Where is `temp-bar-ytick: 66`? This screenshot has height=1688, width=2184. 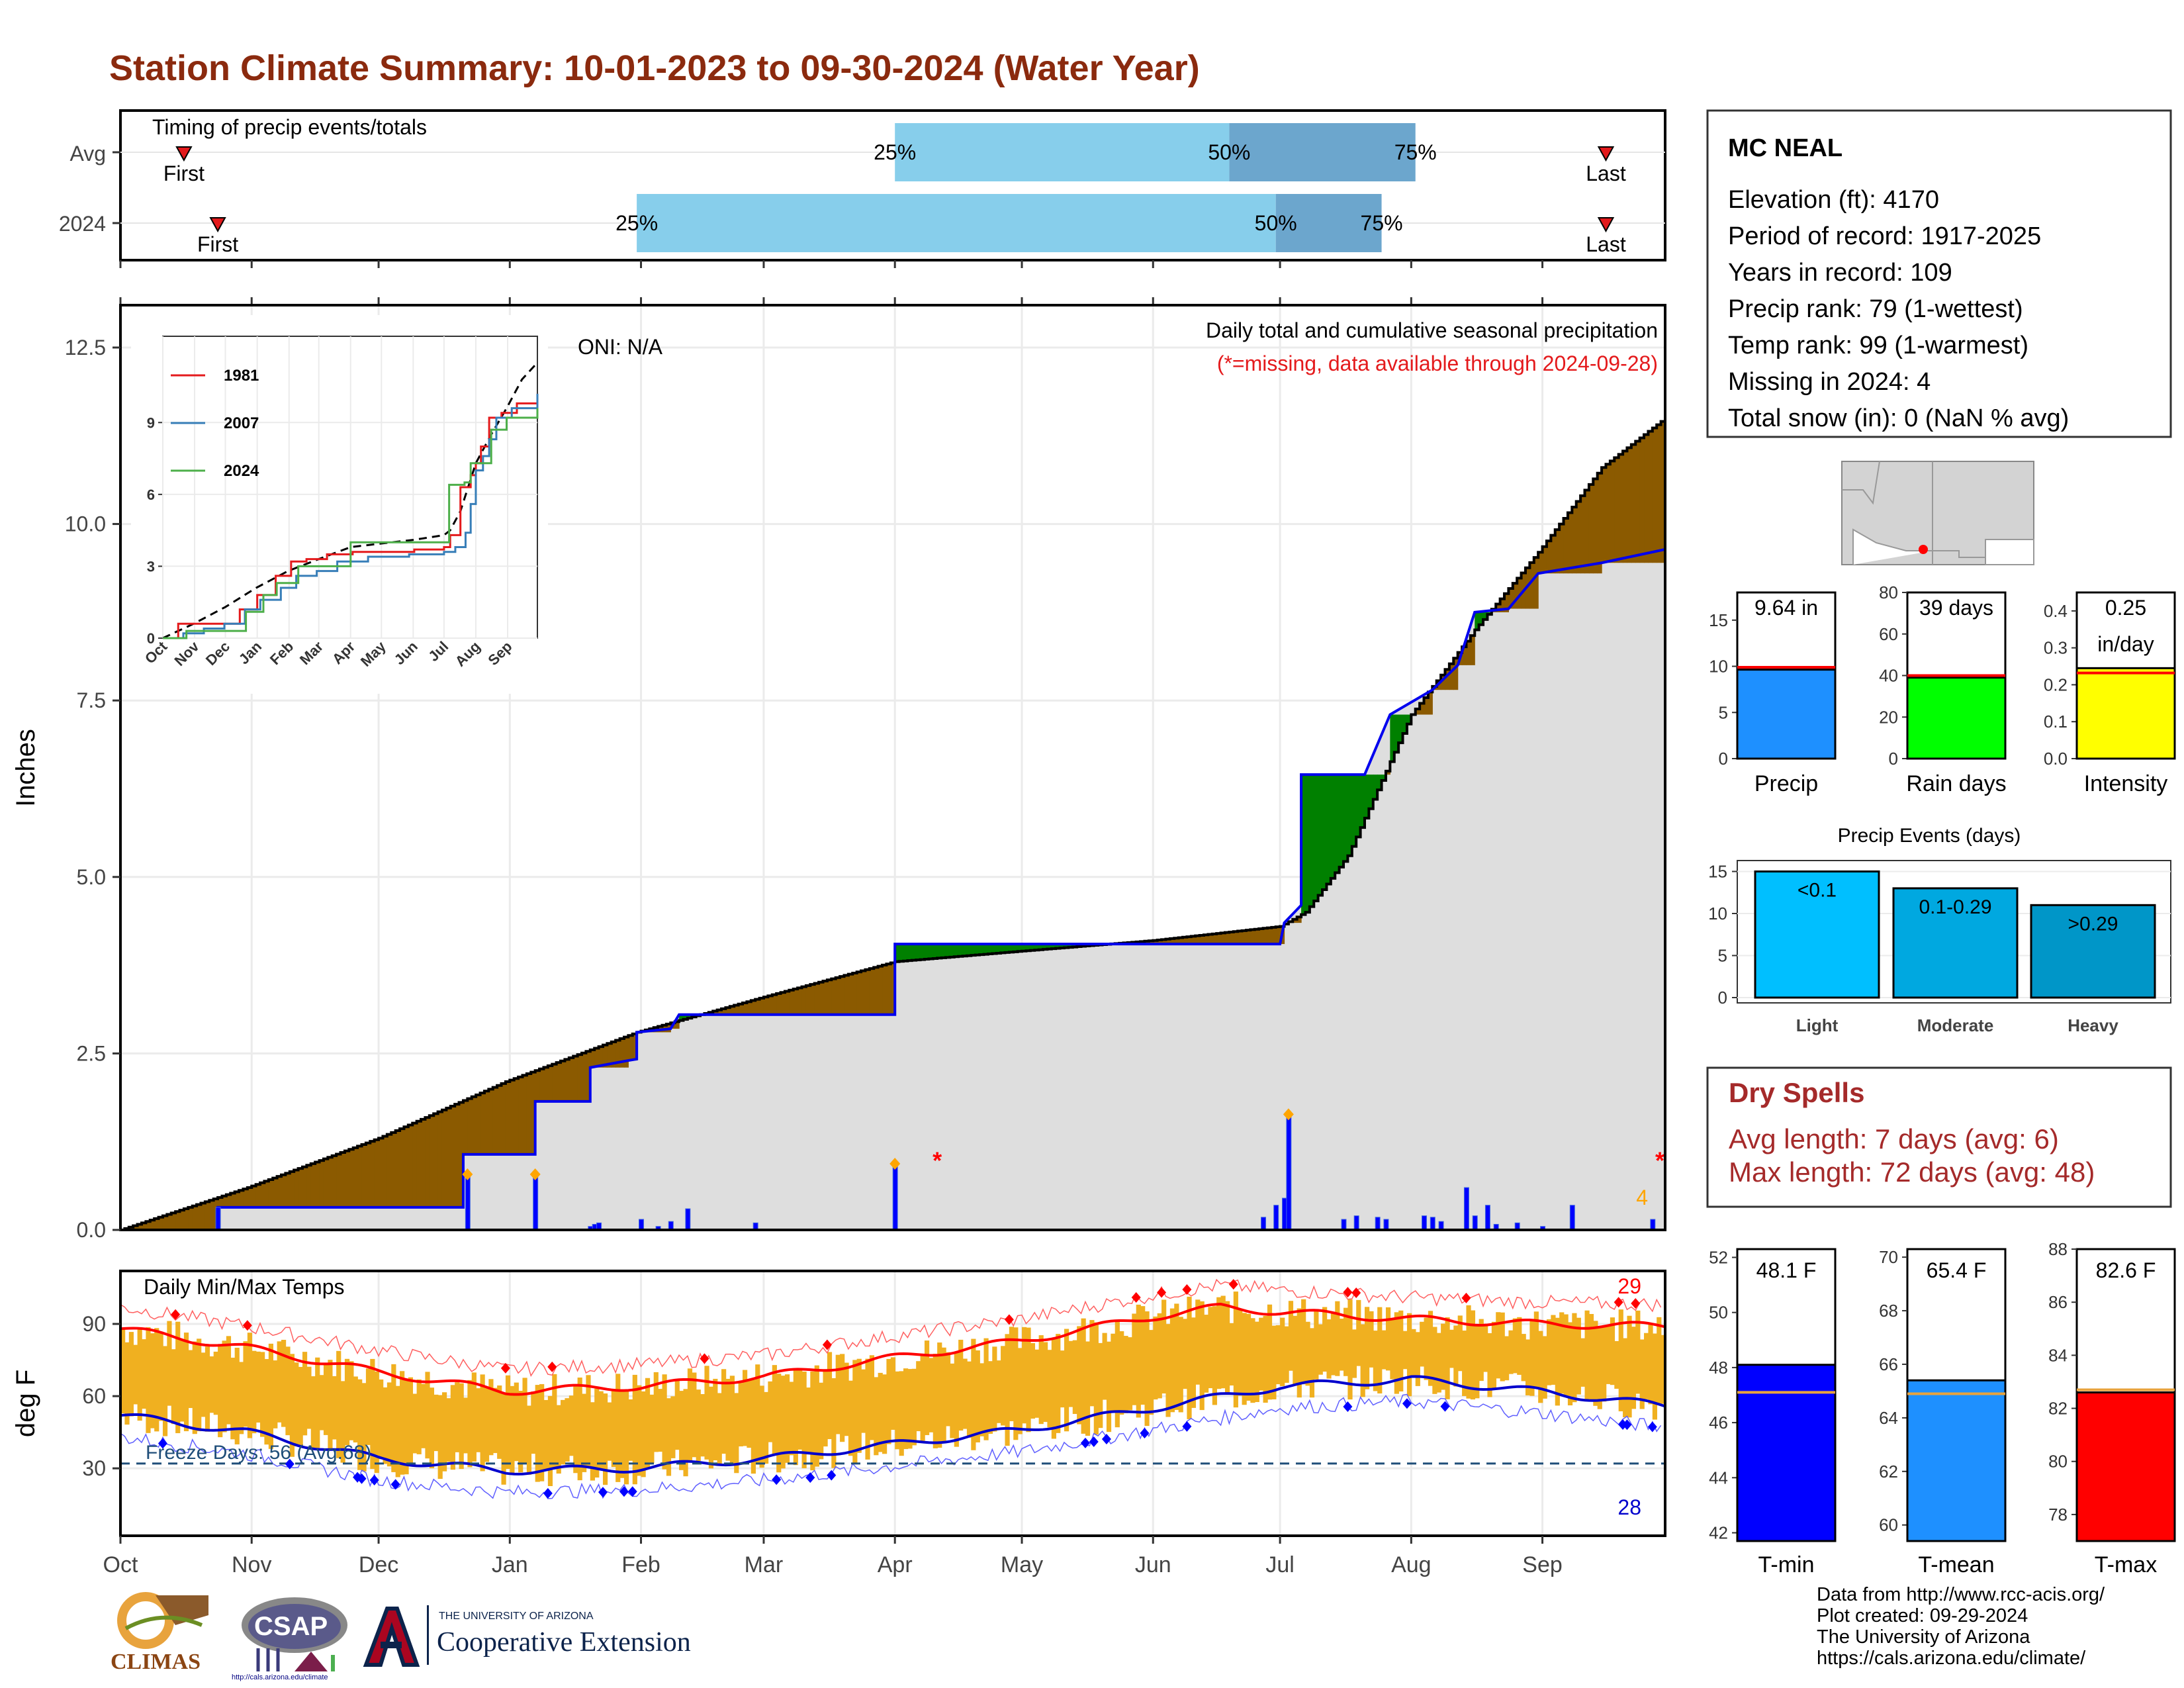 temp-bar-ytick: 66 is located at coordinates (1888, 1364).